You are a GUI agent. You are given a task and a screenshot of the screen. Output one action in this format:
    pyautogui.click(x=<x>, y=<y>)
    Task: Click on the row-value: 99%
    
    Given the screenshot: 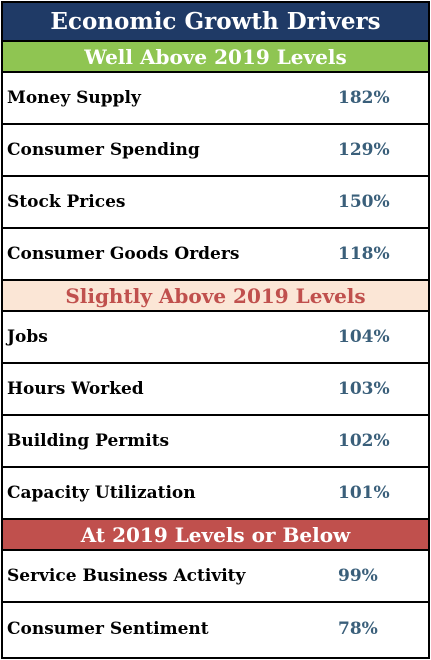 What is the action you would take?
    pyautogui.click(x=358, y=576)
    